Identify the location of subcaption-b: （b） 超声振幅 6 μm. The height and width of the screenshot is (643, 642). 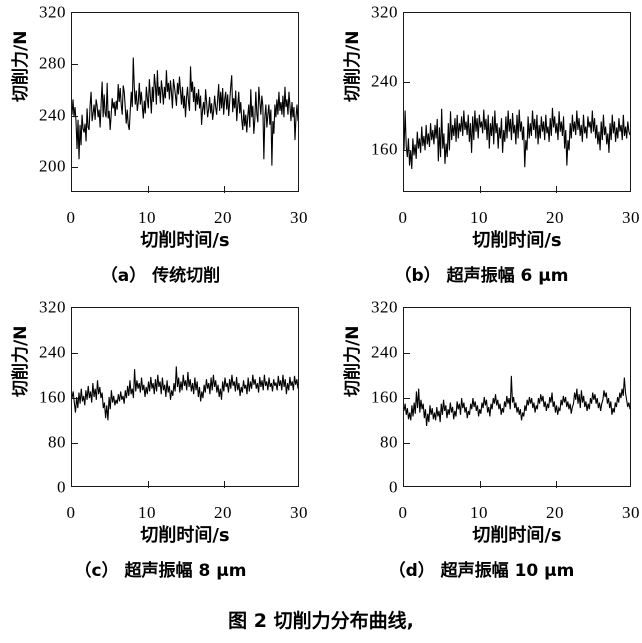
(481, 276).